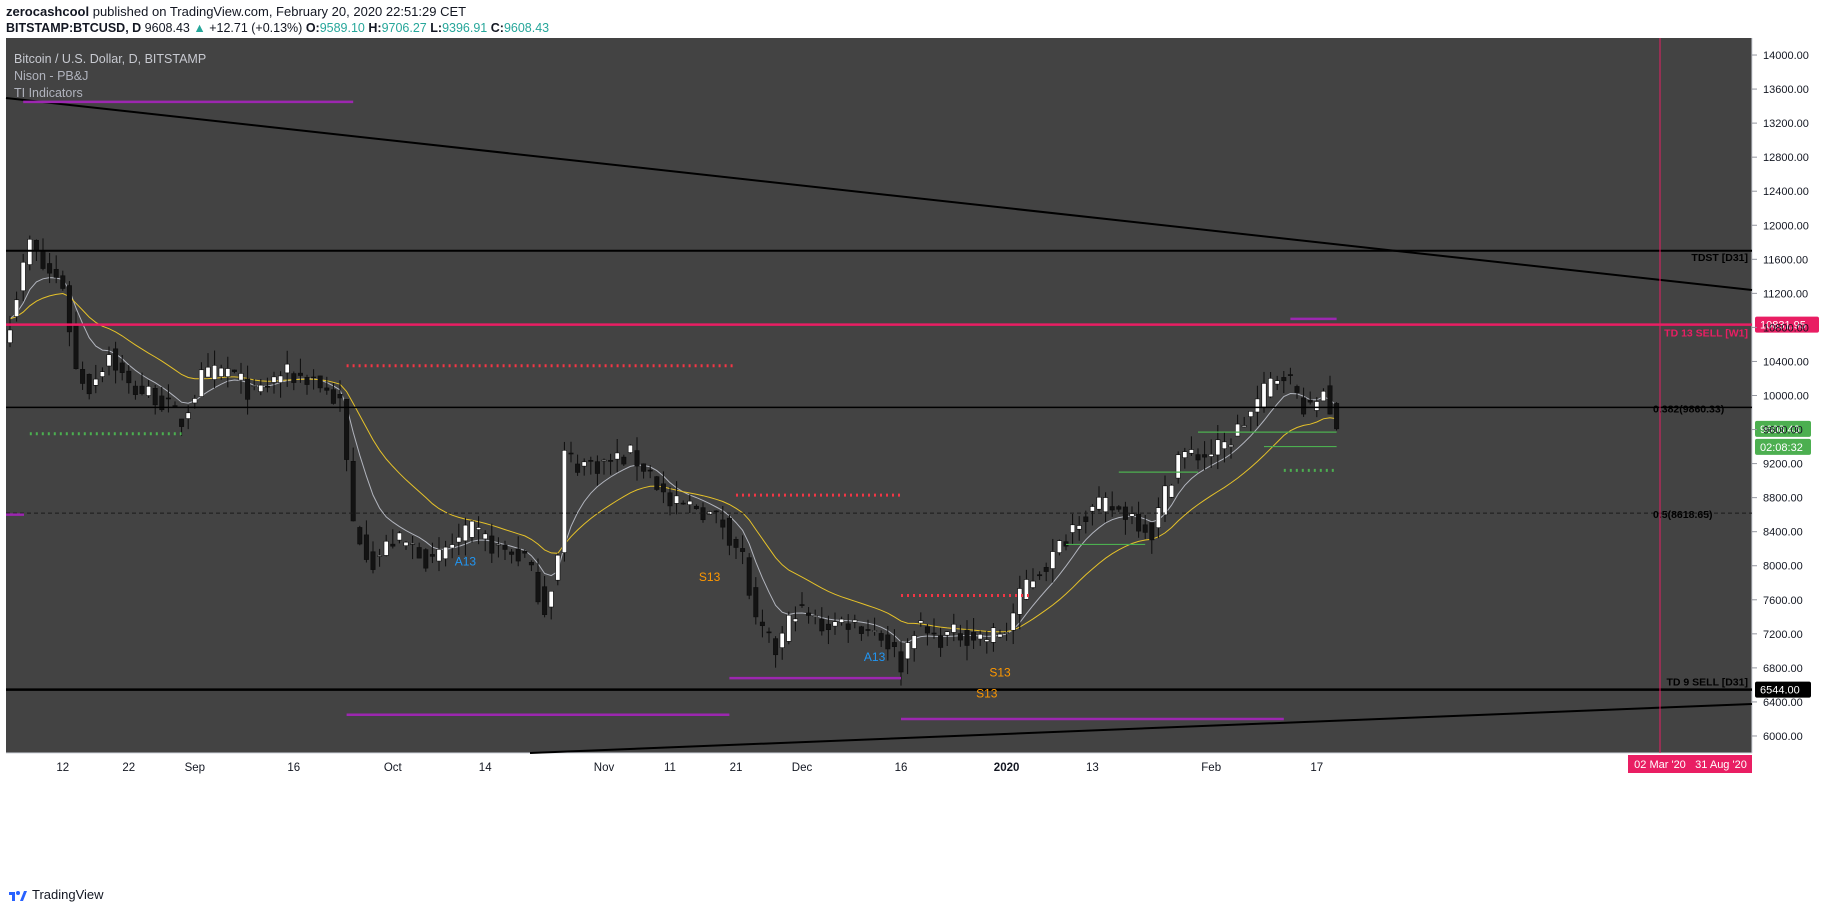 Image resolution: width=1828 pixels, height=914 pixels. I want to click on fib-382-label: 0.382(9860.33), so click(1688, 409).